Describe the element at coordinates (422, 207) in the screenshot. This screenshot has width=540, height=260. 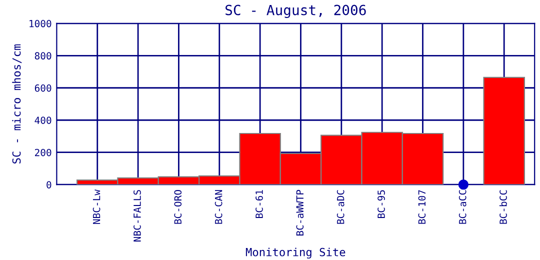
I see `x-tick-label: BC-107` at that location.